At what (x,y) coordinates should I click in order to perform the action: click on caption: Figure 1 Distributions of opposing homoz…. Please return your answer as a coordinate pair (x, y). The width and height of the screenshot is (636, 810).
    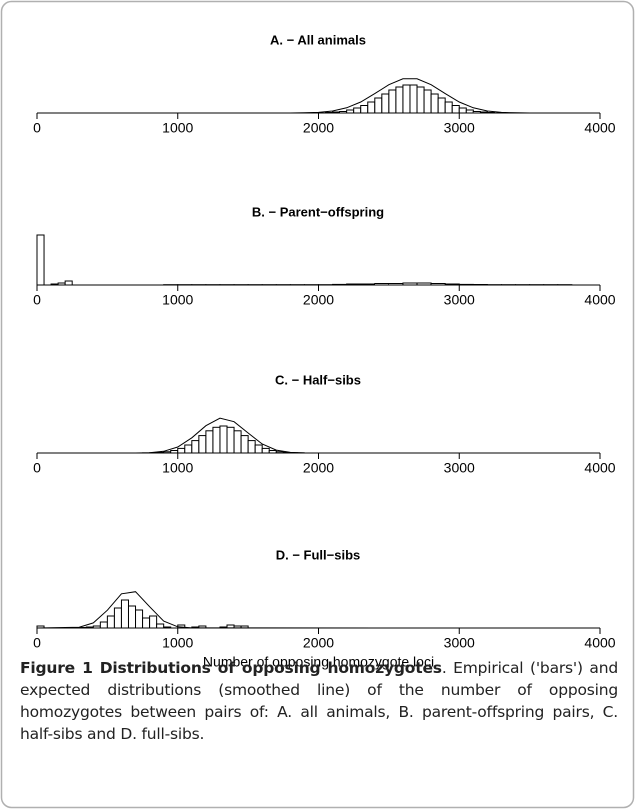
    Looking at the image, I should click on (319, 701).